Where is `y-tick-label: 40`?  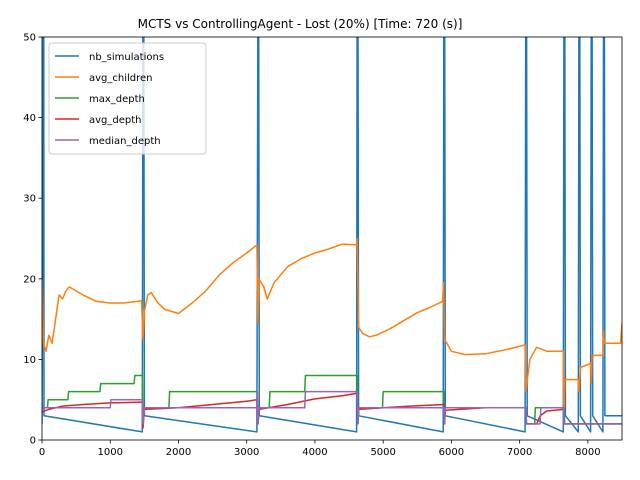 y-tick-label: 40 is located at coordinates (29, 118).